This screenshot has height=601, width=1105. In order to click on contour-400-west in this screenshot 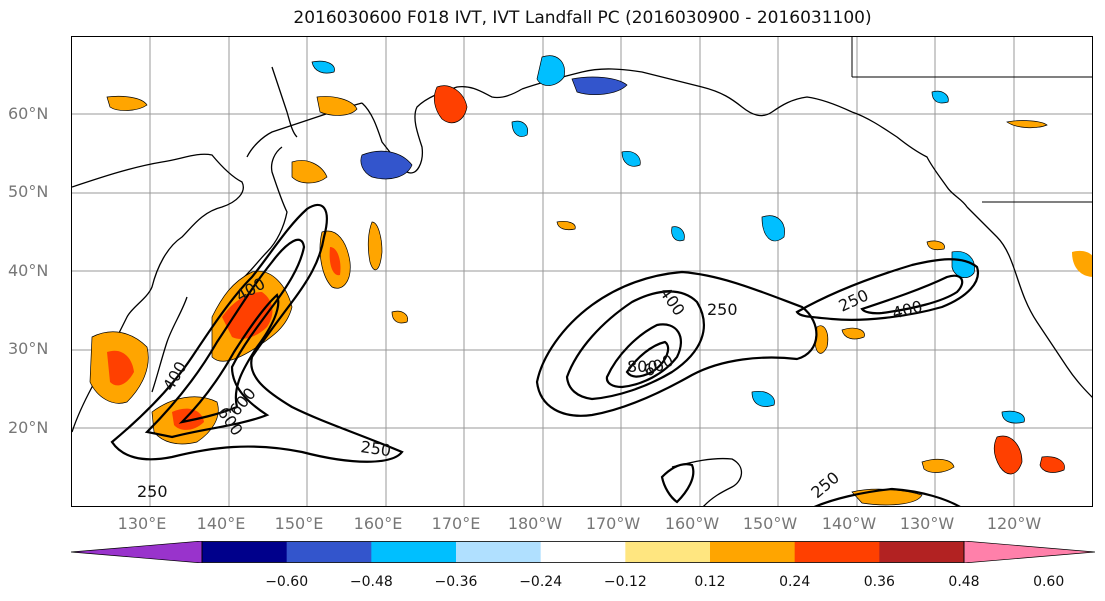, I will do `click(225, 338)`.